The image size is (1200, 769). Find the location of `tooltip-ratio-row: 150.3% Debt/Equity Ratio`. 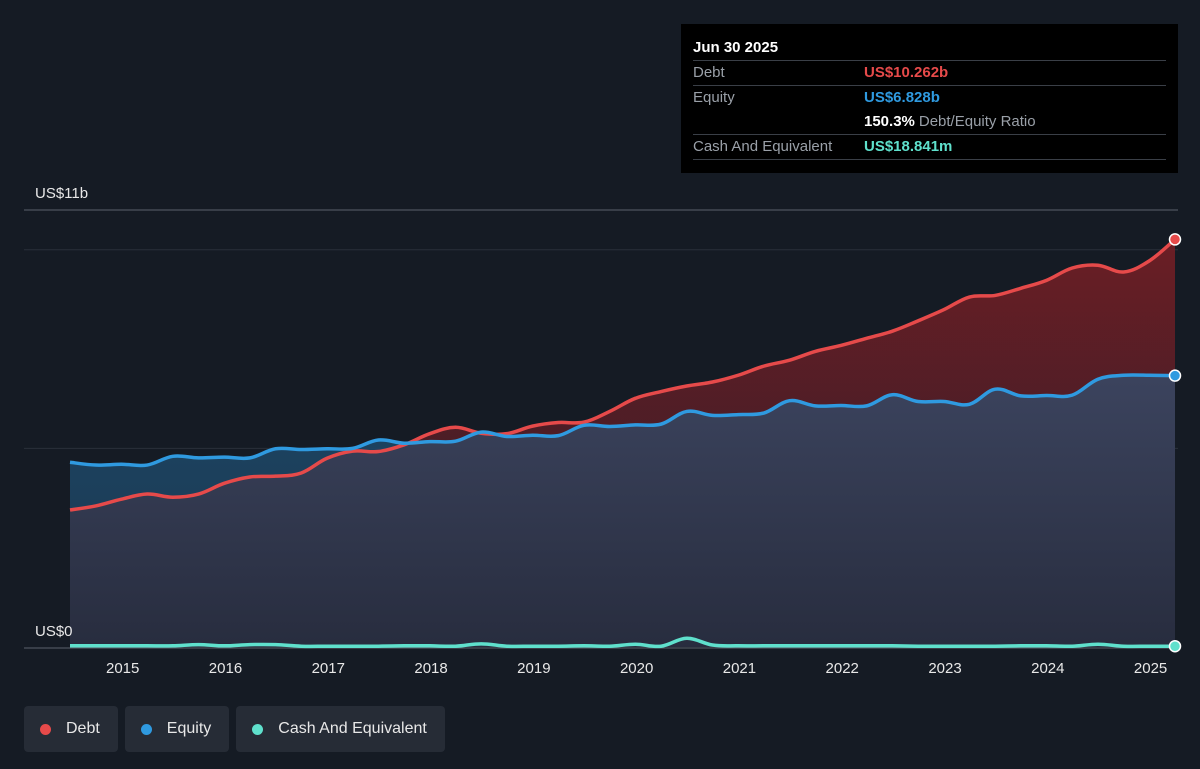

tooltip-ratio-row: 150.3% Debt/Equity Ratio is located at coordinates (929, 122).